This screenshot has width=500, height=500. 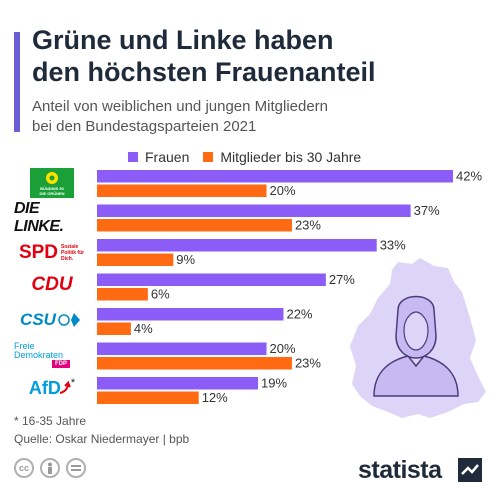 I want to click on title-line-2: den höchsten Frauenanteil, so click(x=204, y=72).